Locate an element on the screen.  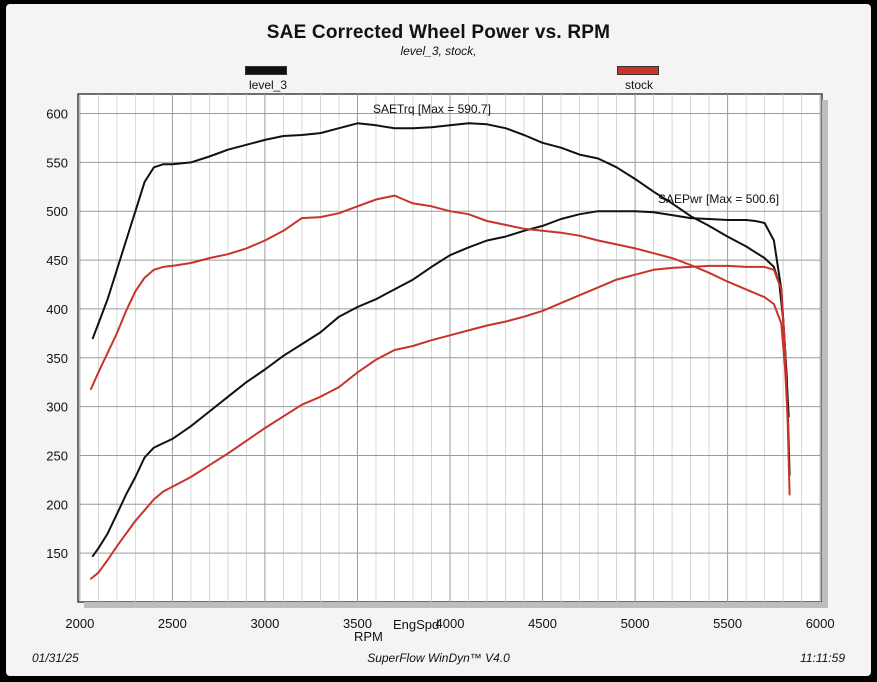
x-axis-label: RPM is located at coordinates (368, 636).